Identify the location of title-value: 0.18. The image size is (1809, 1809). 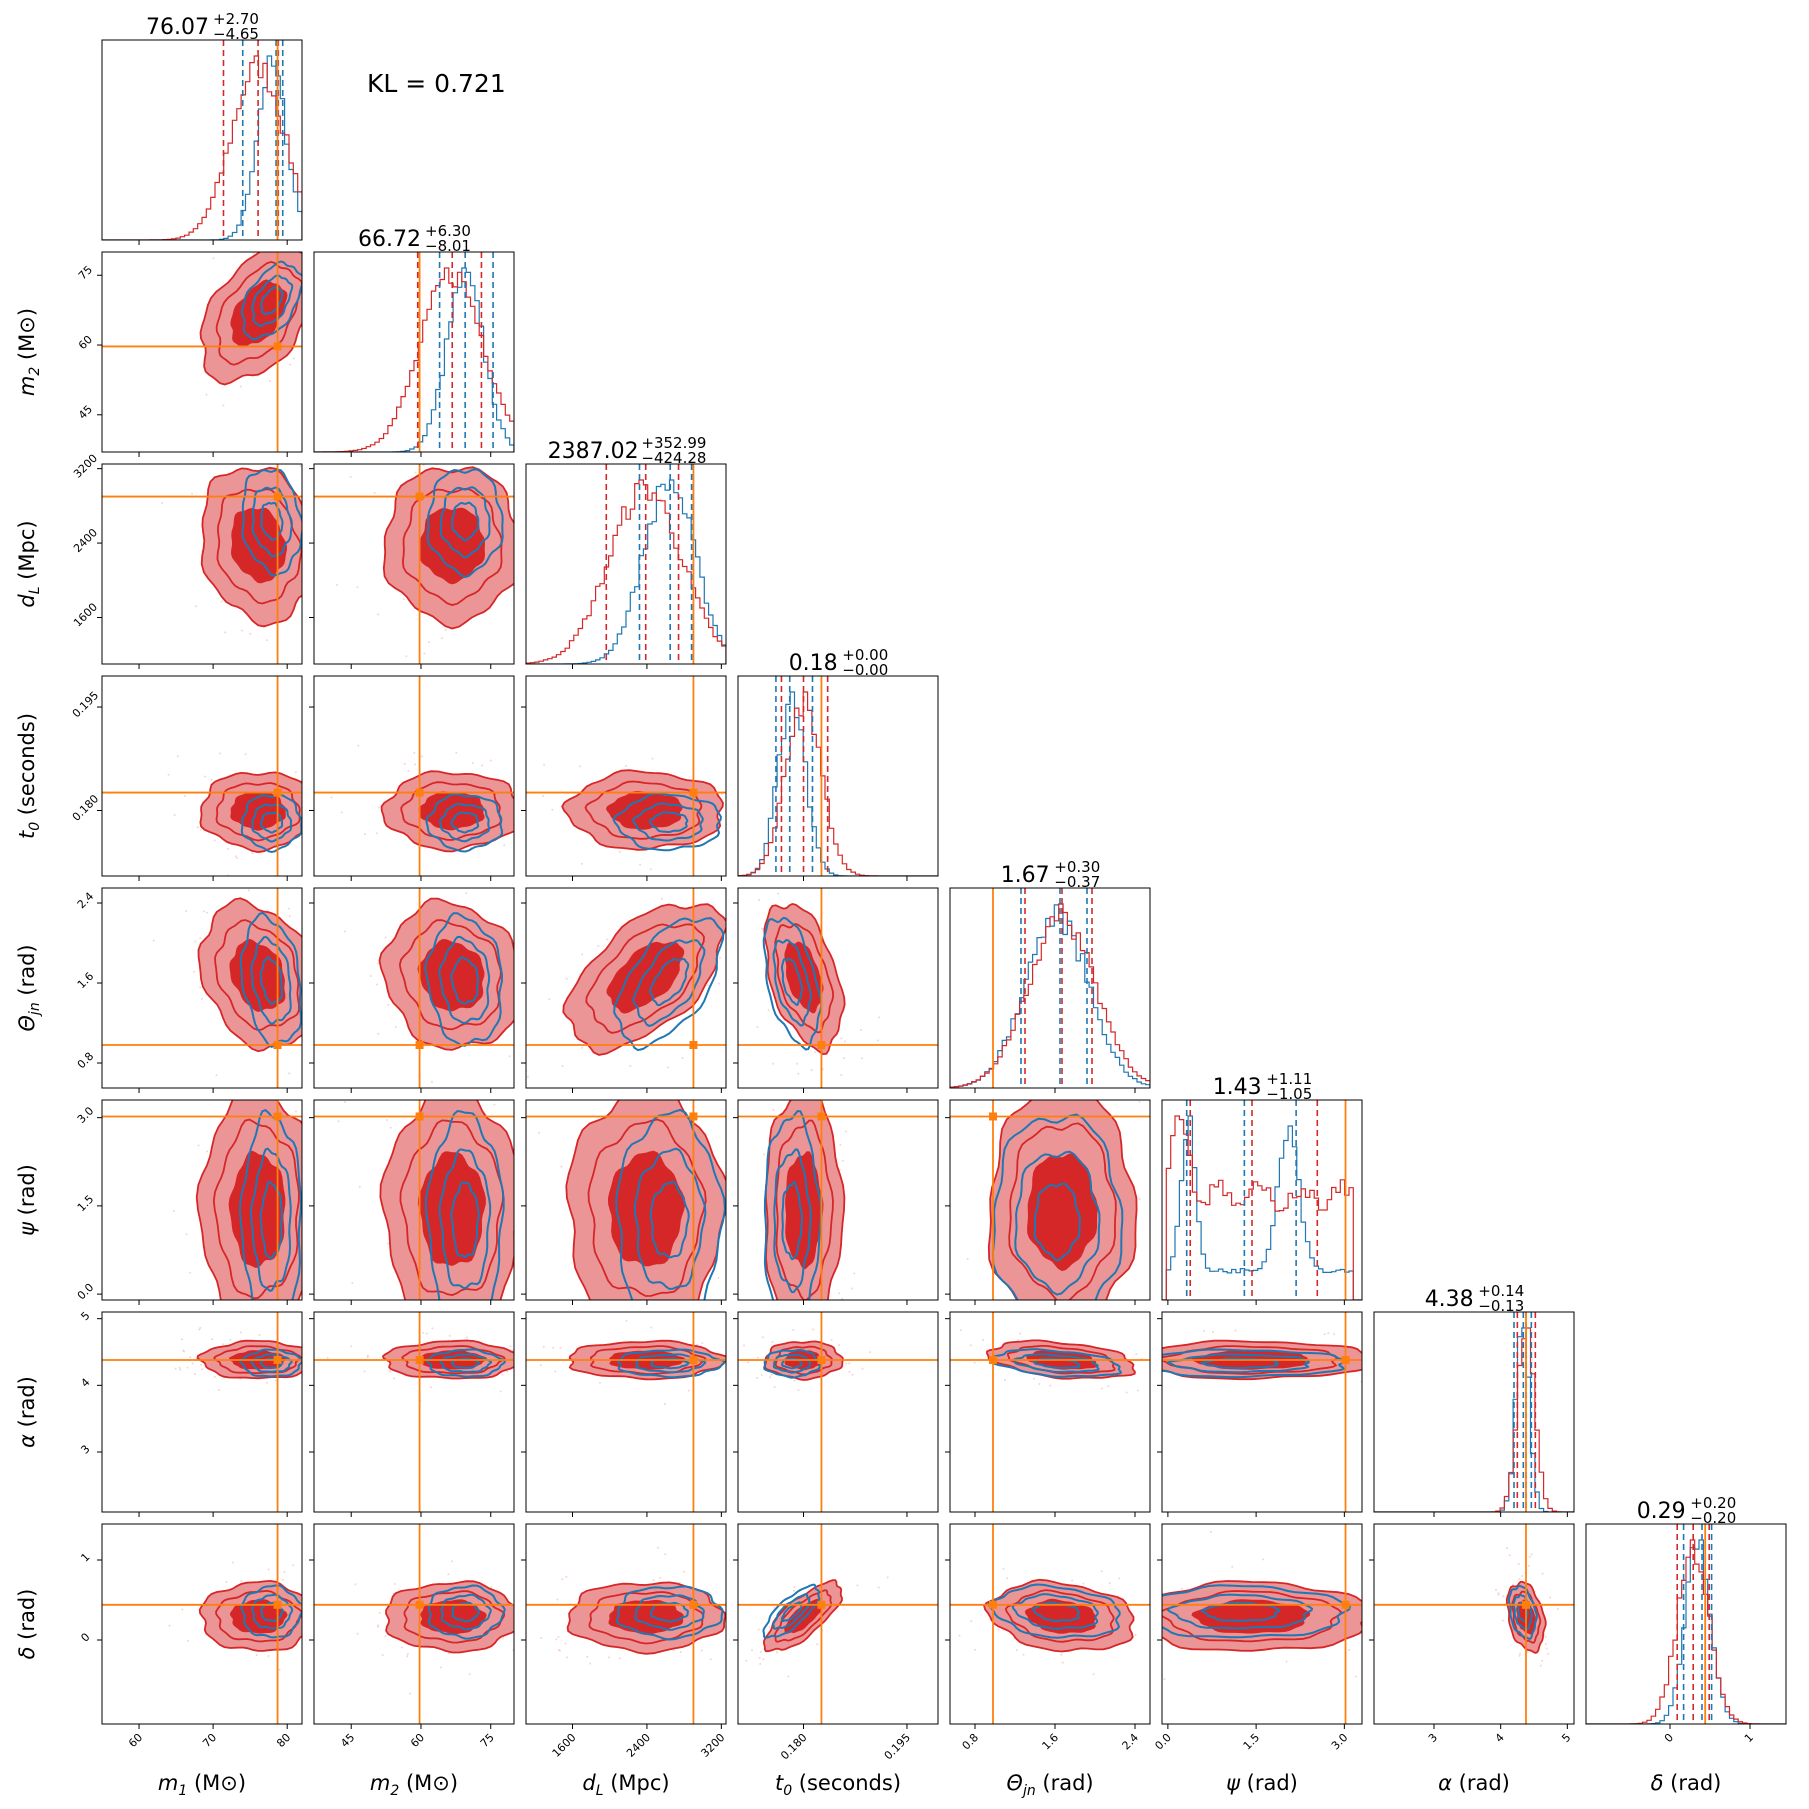
(813, 663).